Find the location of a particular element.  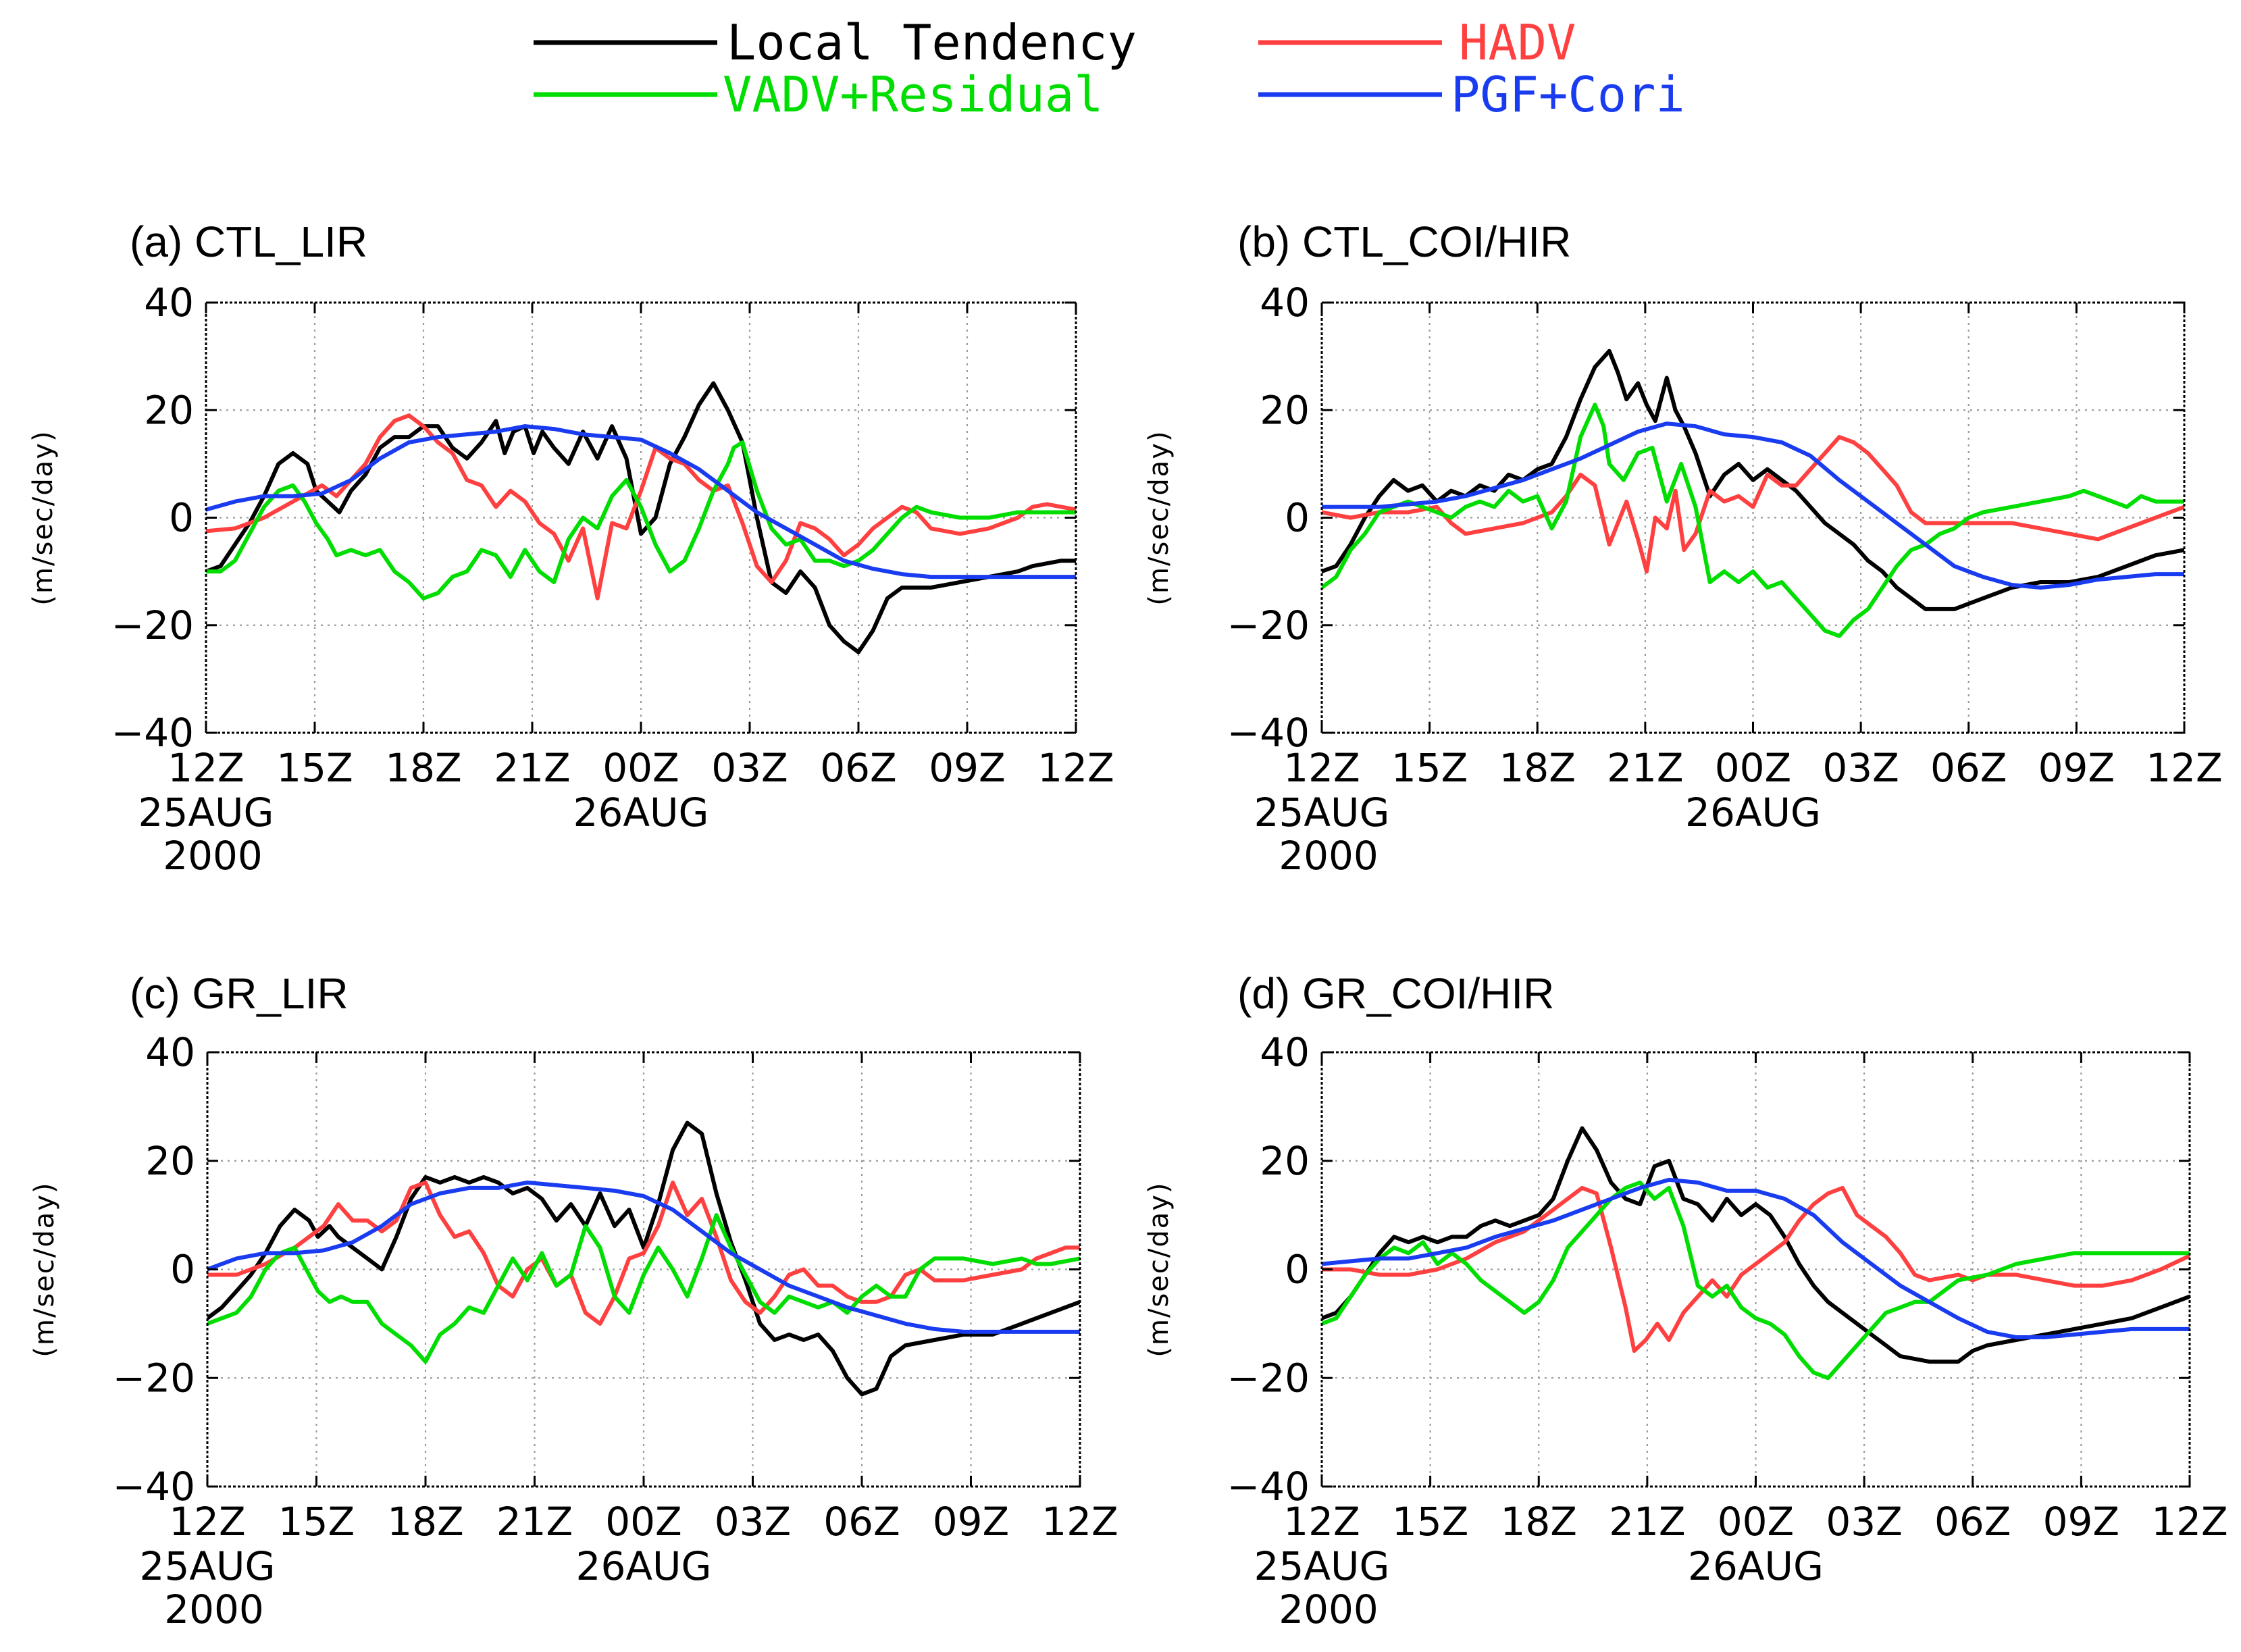

panel-title: (c) GR_LIR is located at coordinates (239, 994).